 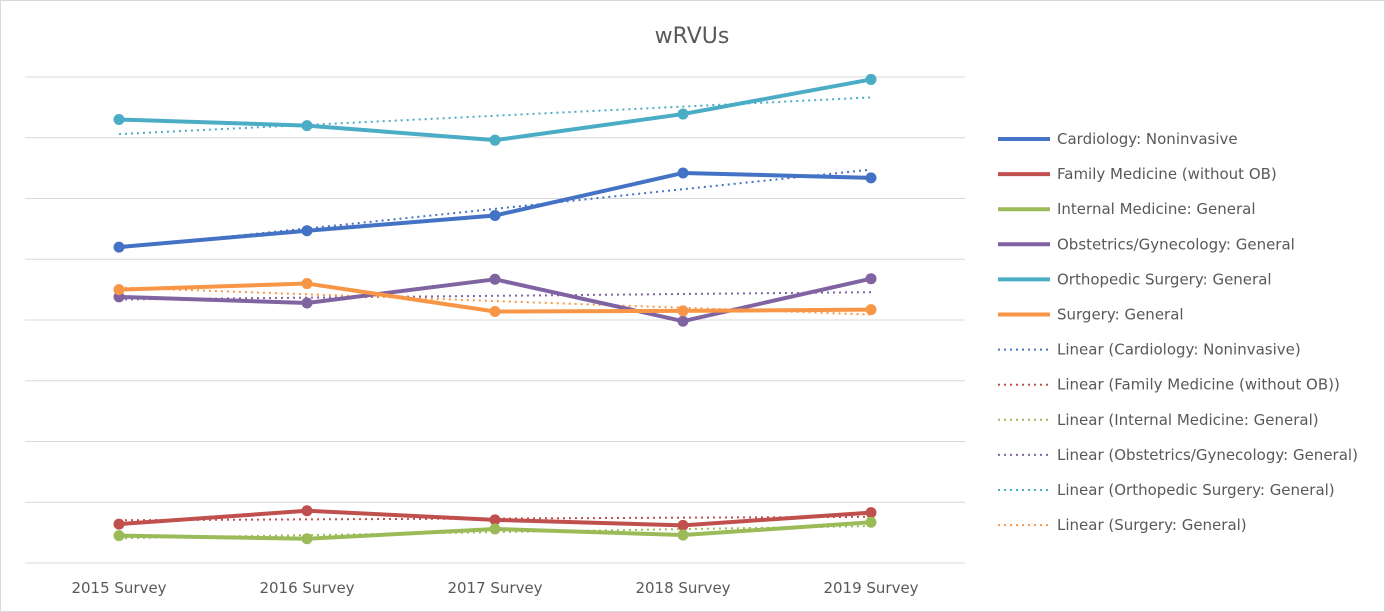 I want to click on x-tick-label: 2017 Survey, so click(x=494, y=588).